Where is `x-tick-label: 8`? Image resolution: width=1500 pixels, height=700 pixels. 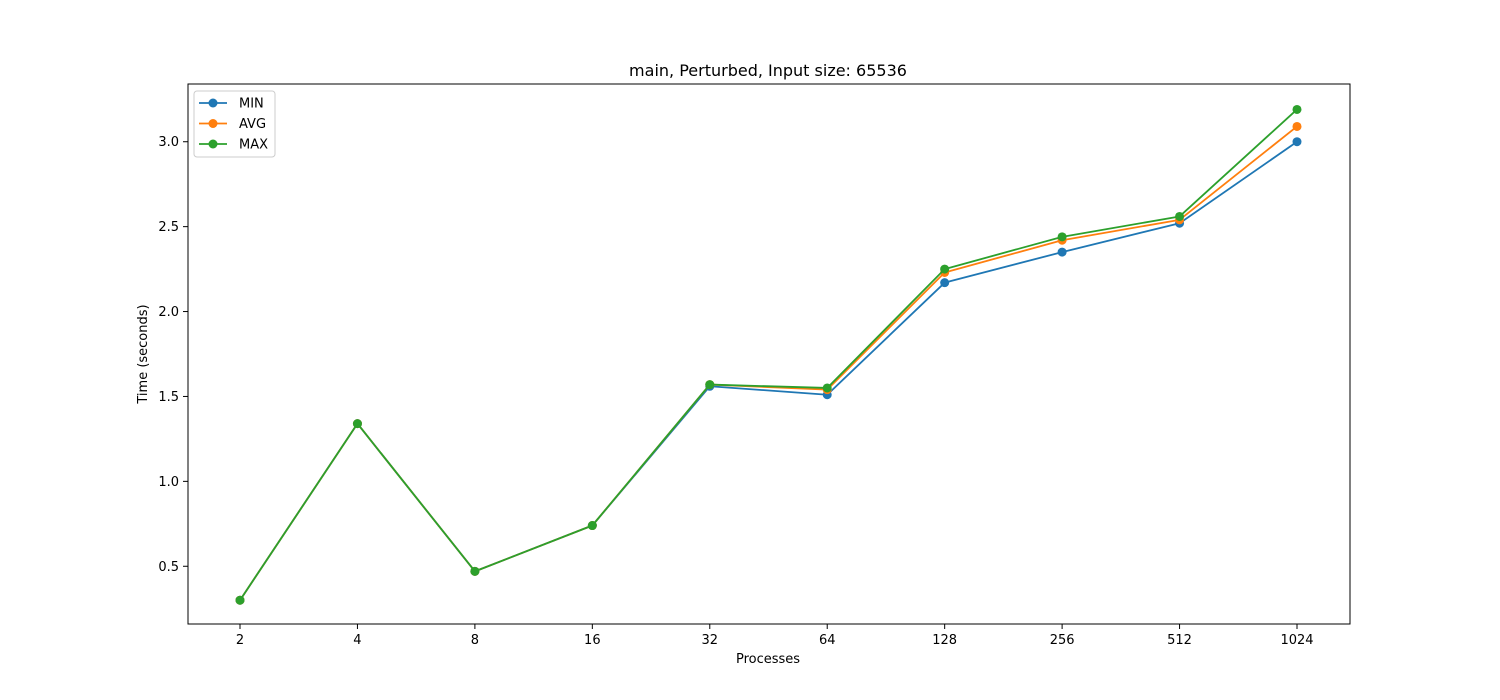 x-tick-label: 8 is located at coordinates (475, 640).